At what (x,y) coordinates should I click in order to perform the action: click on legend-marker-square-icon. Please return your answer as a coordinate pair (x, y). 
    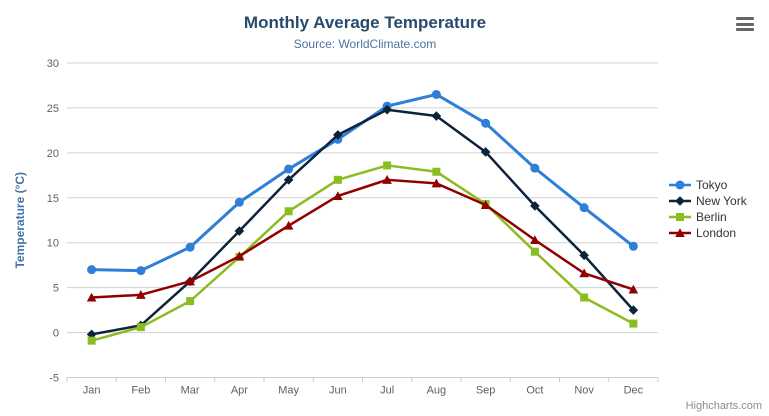
    Looking at the image, I should click on (680, 217).